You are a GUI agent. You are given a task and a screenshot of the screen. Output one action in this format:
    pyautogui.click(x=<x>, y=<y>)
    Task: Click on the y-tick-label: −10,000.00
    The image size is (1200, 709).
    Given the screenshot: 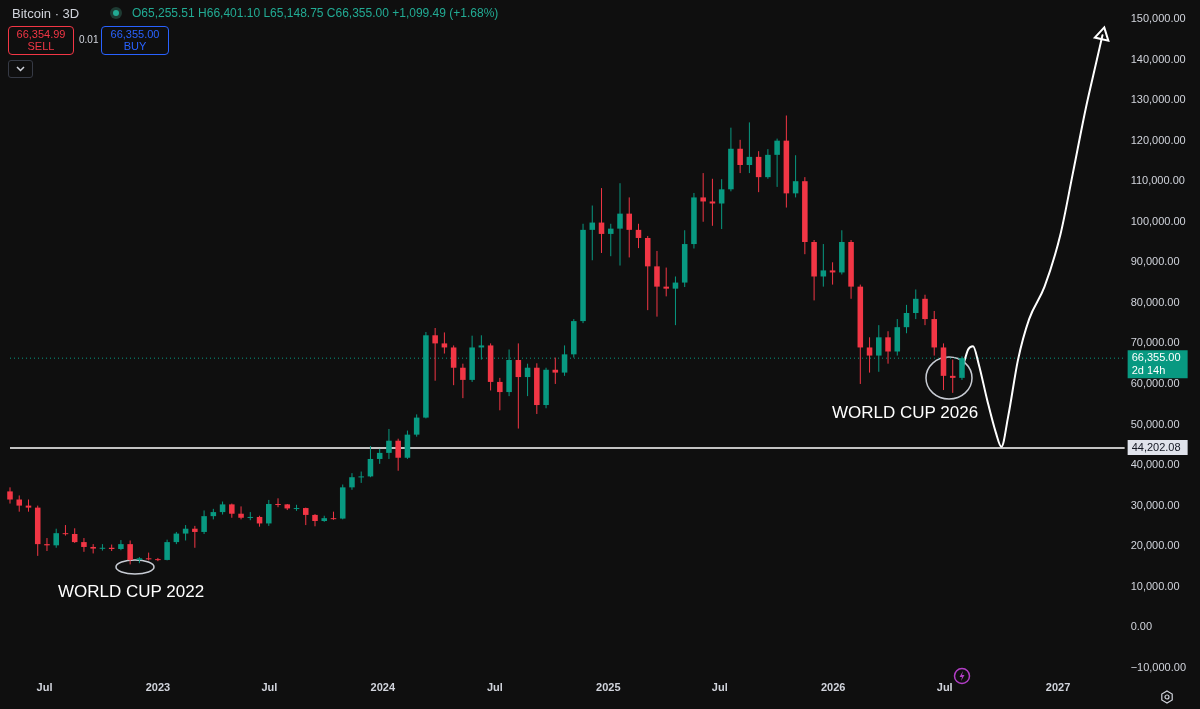 What is the action you would take?
    pyautogui.click(x=1158, y=666)
    